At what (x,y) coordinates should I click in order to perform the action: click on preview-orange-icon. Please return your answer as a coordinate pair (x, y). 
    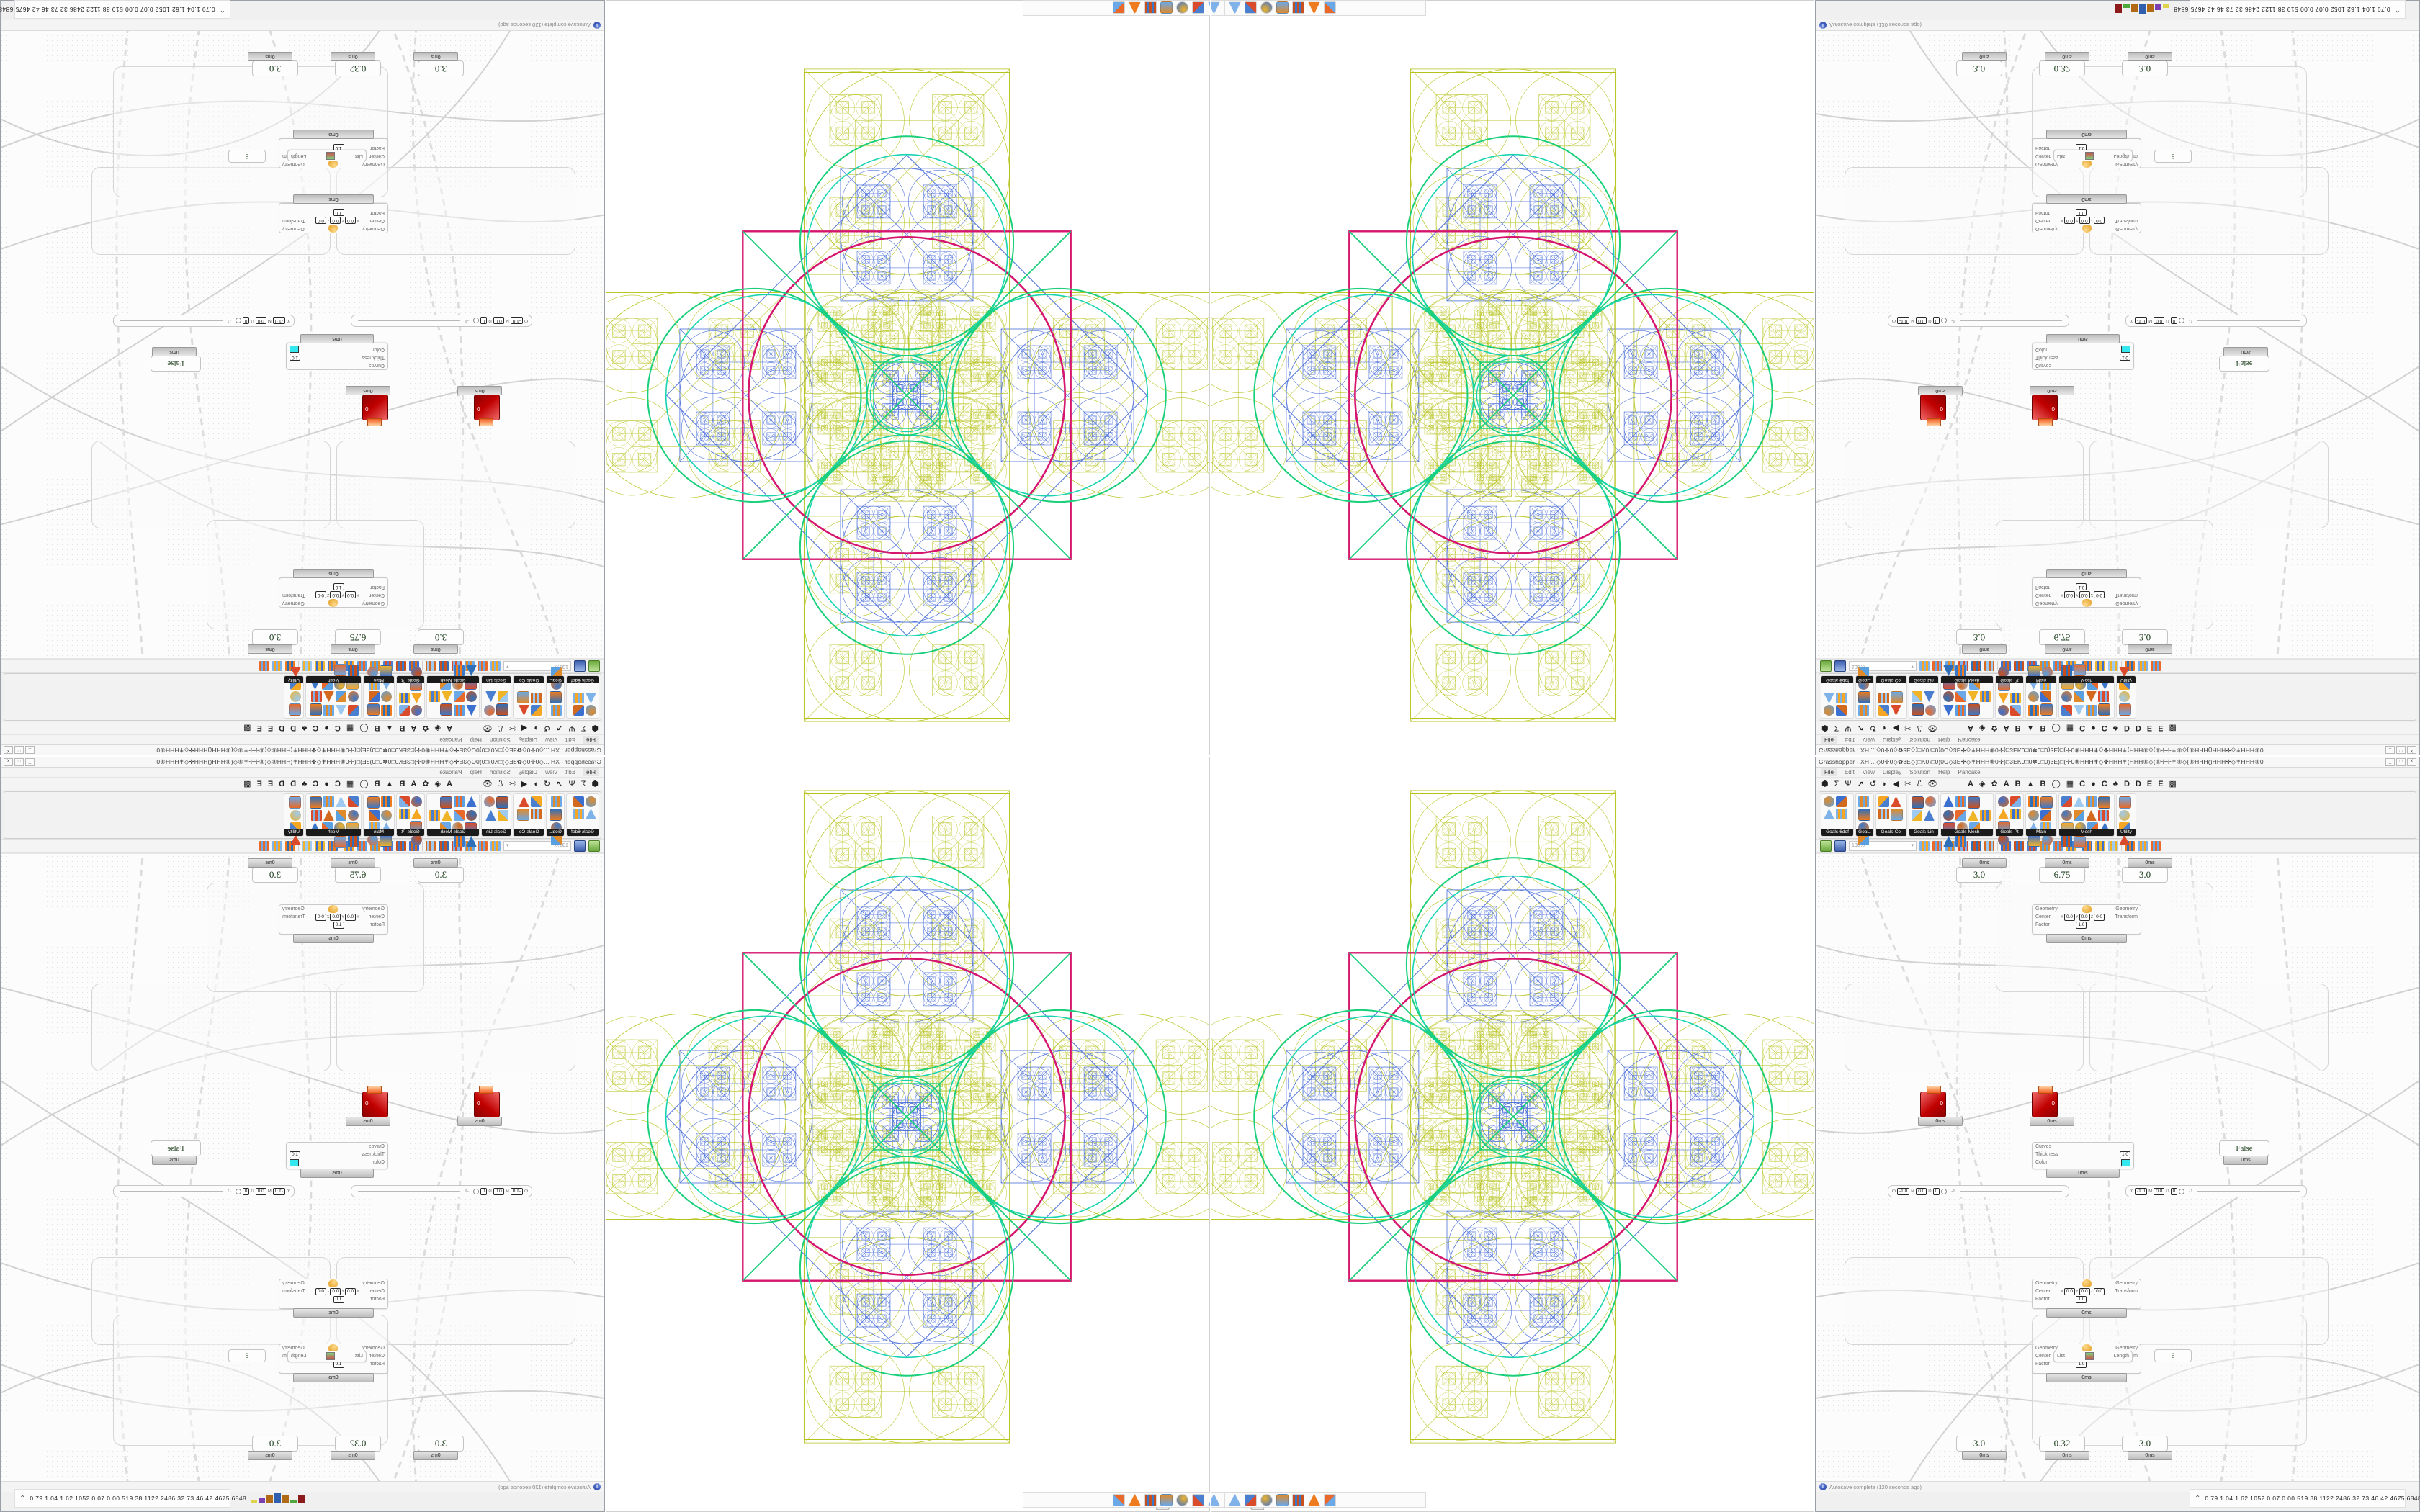
    Looking at the image, I should click on (277, 666).